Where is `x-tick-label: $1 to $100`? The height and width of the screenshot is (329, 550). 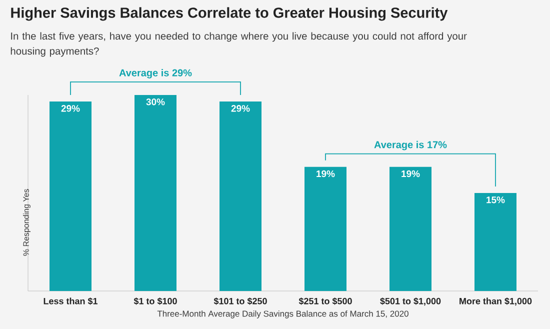
x-tick-label: $1 to $100 is located at coordinates (155, 301).